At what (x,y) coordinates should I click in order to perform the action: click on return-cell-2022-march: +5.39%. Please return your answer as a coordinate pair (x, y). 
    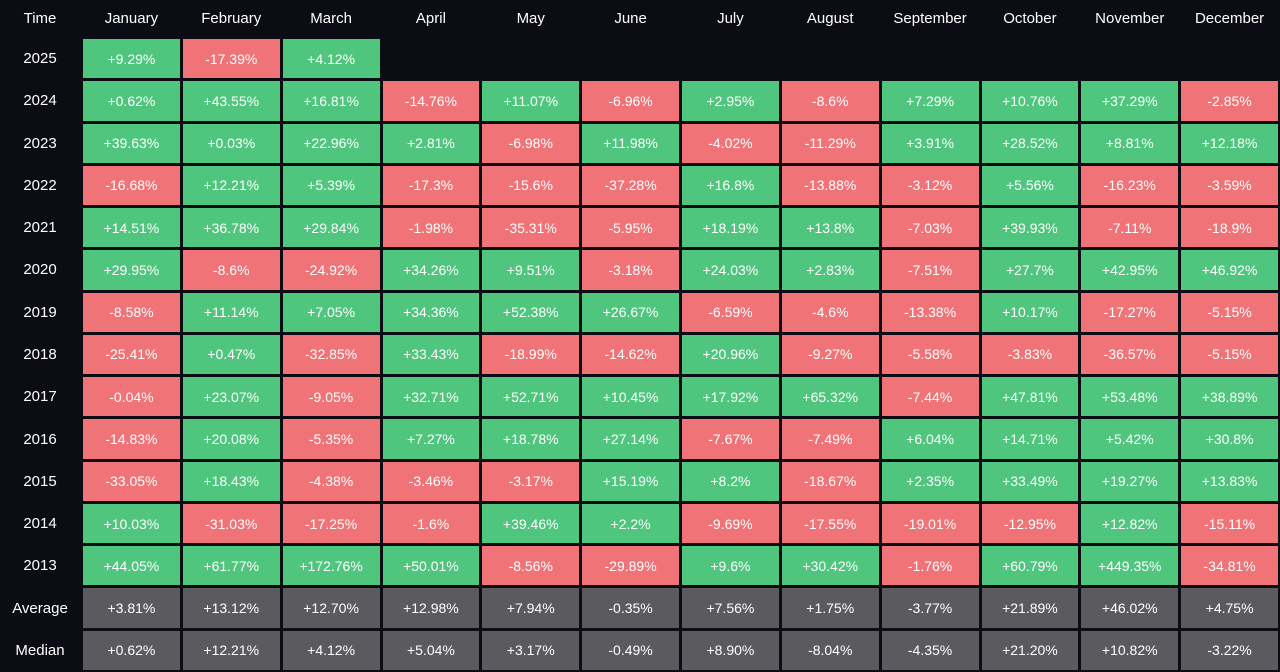
    Looking at the image, I should click on (331, 185).